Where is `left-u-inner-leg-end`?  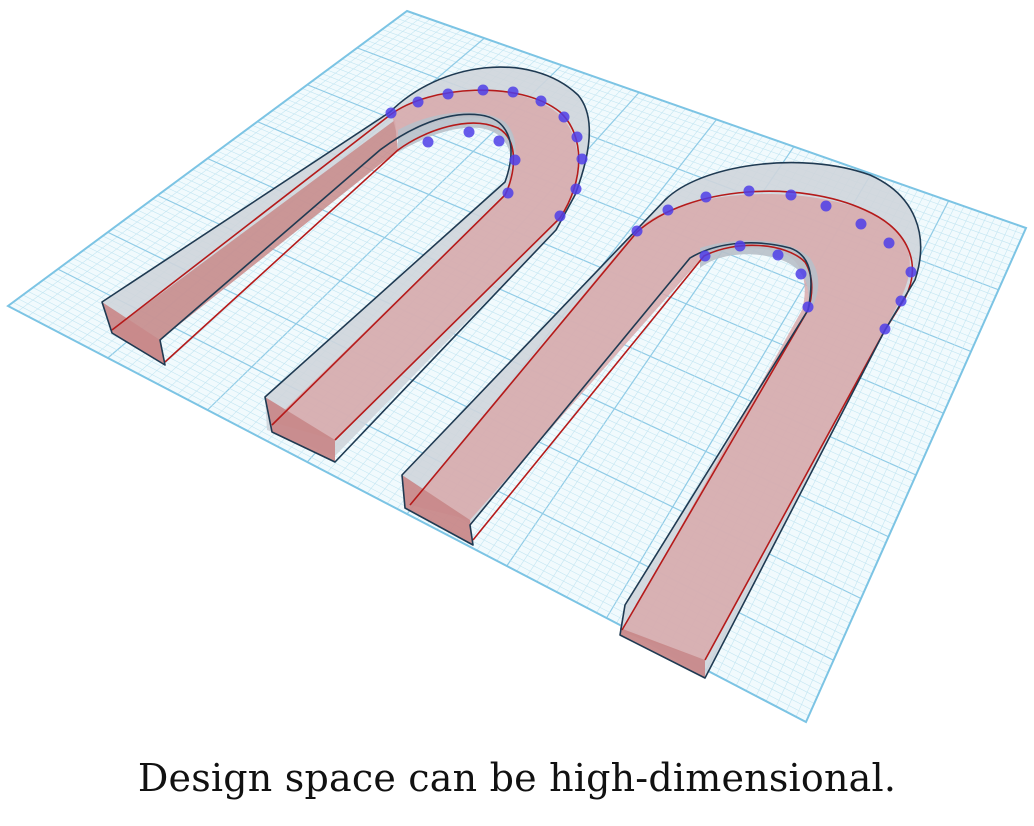
left-u-inner-leg-end is located at coordinates (300, 429).